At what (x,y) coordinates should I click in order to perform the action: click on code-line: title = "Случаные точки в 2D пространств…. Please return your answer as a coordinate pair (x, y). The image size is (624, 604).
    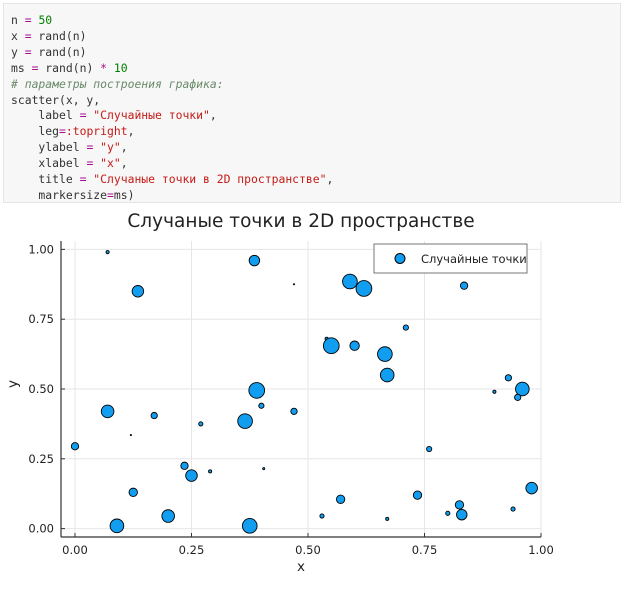
    Looking at the image, I should click on (172, 179).